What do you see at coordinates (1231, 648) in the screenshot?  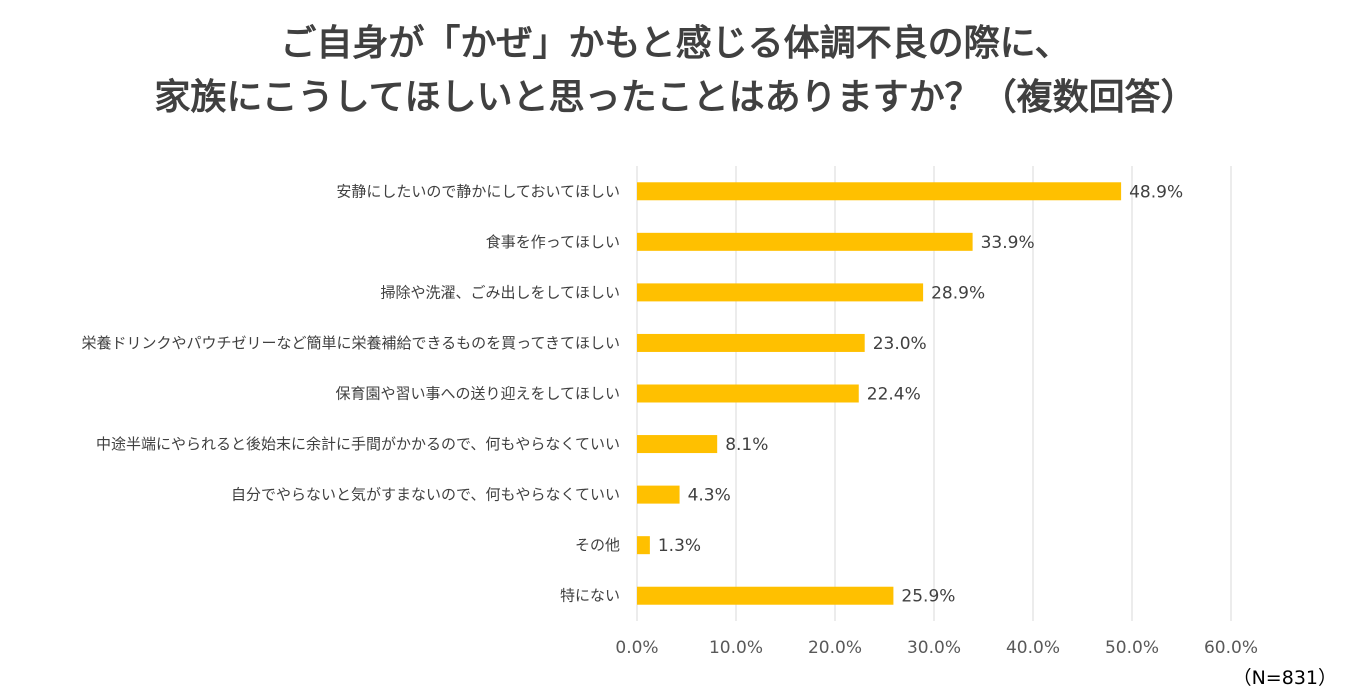 I see `x-tick-label: 60.0%` at bounding box center [1231, 648].